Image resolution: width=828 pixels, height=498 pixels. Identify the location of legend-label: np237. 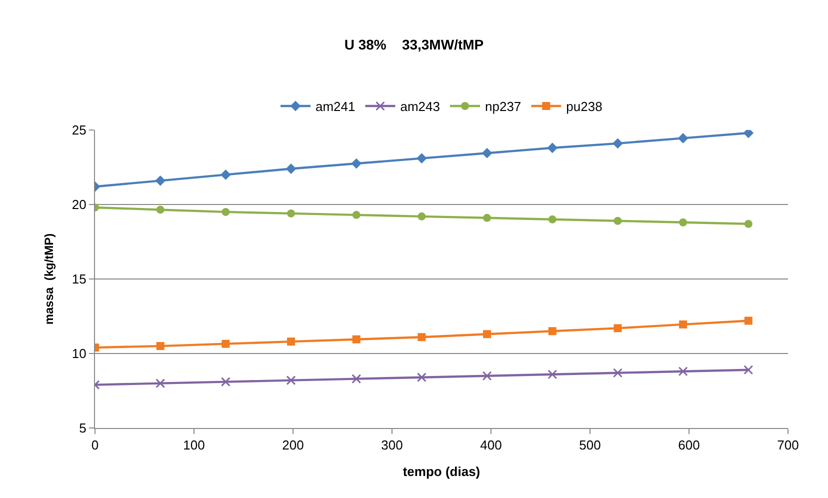
(503, 106).